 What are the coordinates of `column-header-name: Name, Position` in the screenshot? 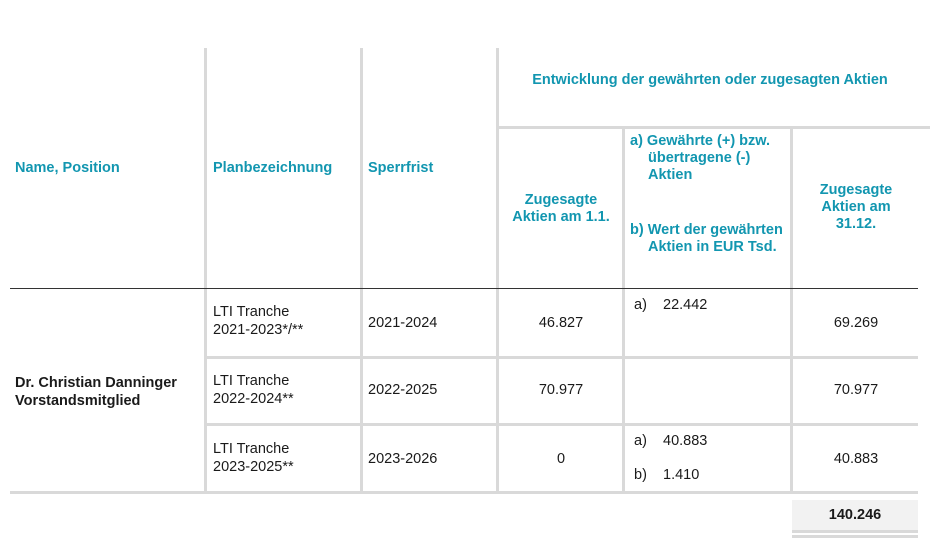 It's located at (67, 168).